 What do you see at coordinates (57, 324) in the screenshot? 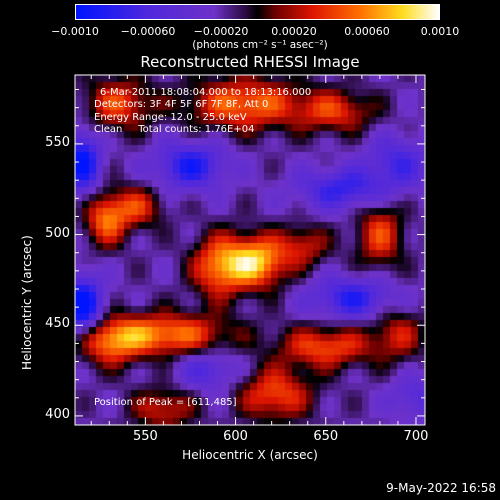
I see `y-tick-label: 450` at bounding box center [57, 324].